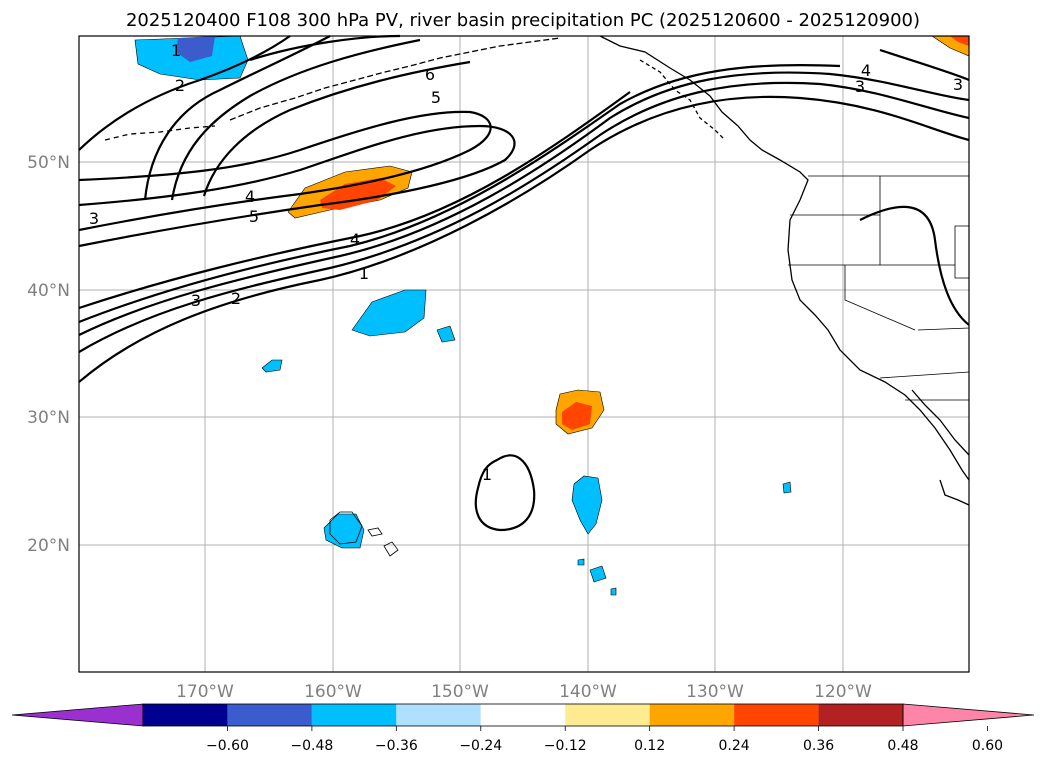 Image resolution: width=1047 pixels, height=765 pixels. Describe the element at coordinates (333, 692) in the screenshot. I see `lon-tick-label: 160°W` at that location.